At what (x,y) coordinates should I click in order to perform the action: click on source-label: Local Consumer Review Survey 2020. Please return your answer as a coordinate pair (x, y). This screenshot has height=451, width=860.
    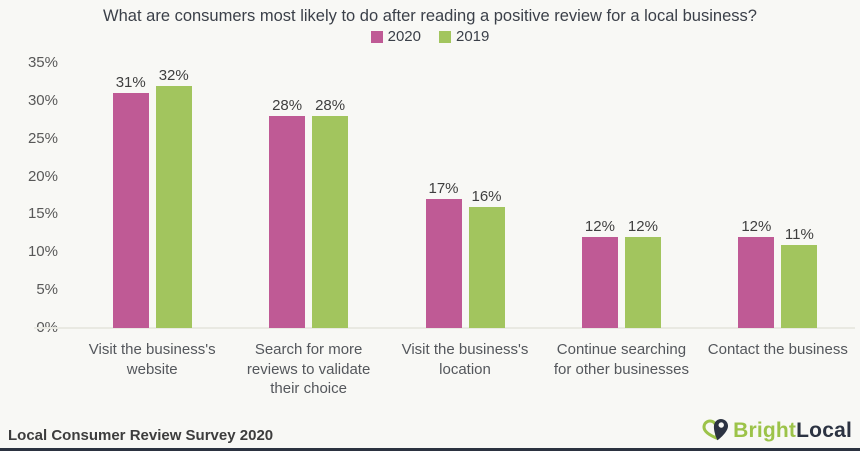
    Looking at the image, I should click on (141, 435).